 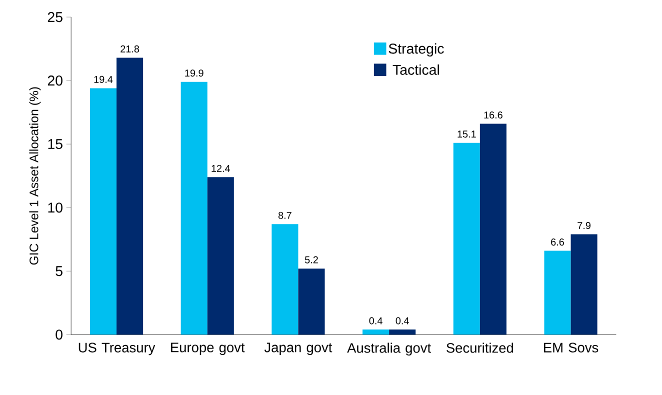 What do you see at coordinates (130, 48) in the screenshot?
I see `data-label: 21.8` at bounding box center [130, 48].